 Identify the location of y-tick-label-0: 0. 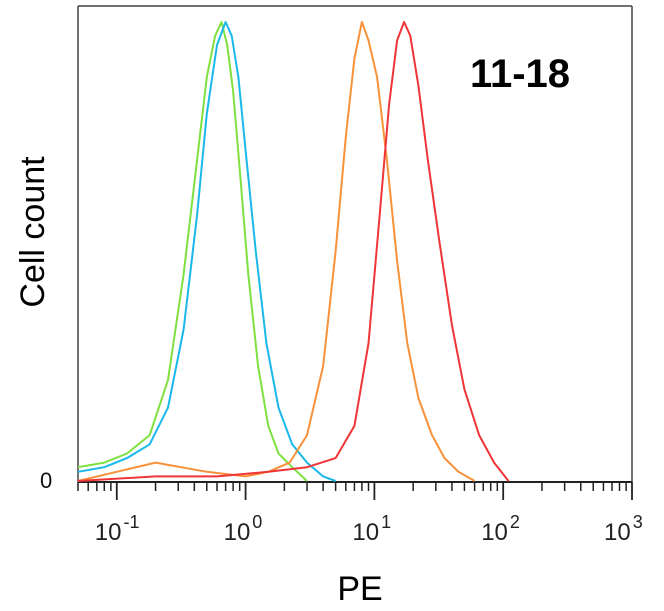
(46, 480).